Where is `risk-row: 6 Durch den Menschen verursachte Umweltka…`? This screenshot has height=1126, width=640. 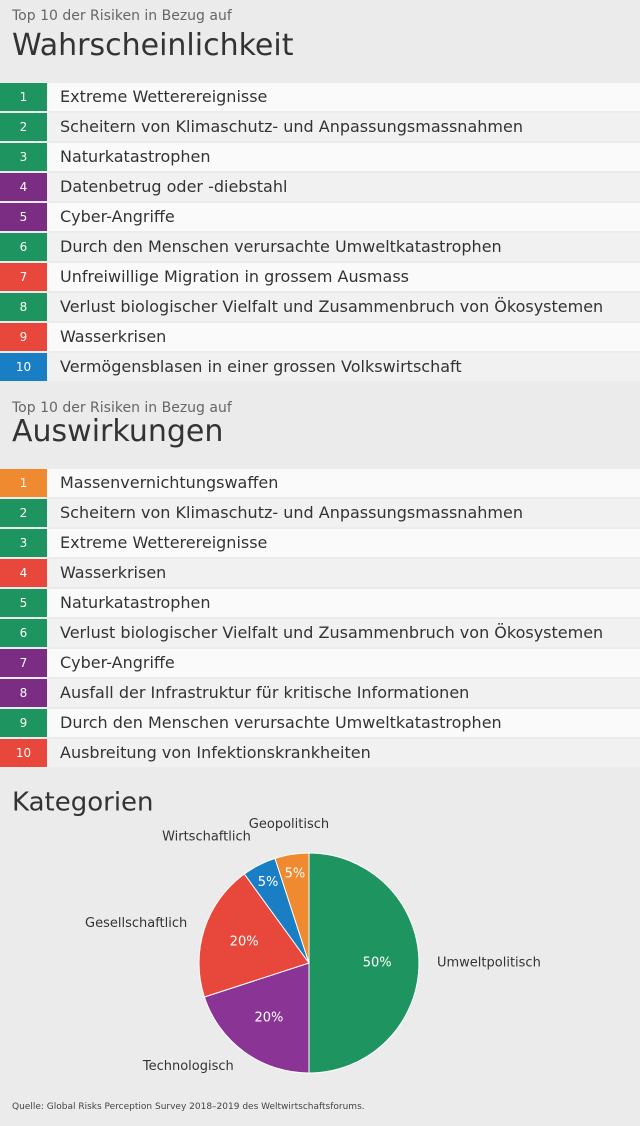 risk-row: 6 Durch den Menschen verursachte Umweltka… is located at coordinates (320, 247).